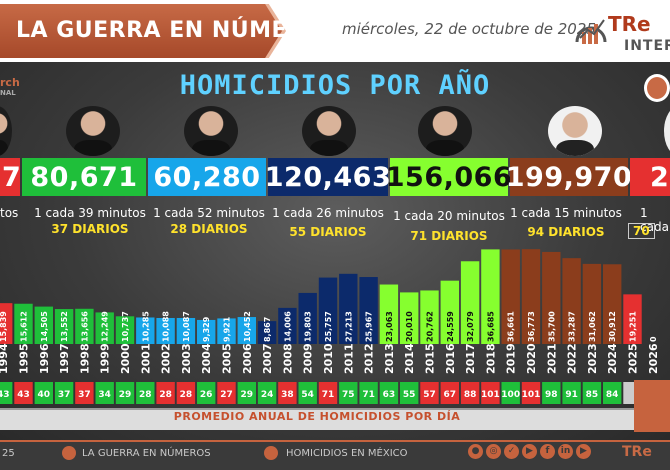 The image size is (670, 470). I want to click on year-label-2022: 2022, so click(572, 358).